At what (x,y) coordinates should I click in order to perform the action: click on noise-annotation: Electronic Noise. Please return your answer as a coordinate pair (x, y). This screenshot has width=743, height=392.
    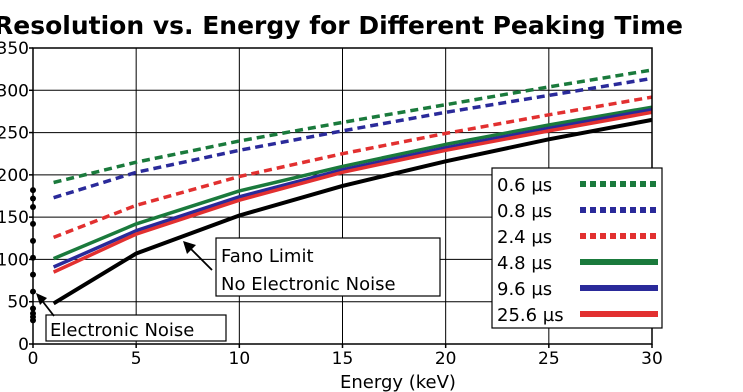
    Looking at the image, I should click on (131, 317).